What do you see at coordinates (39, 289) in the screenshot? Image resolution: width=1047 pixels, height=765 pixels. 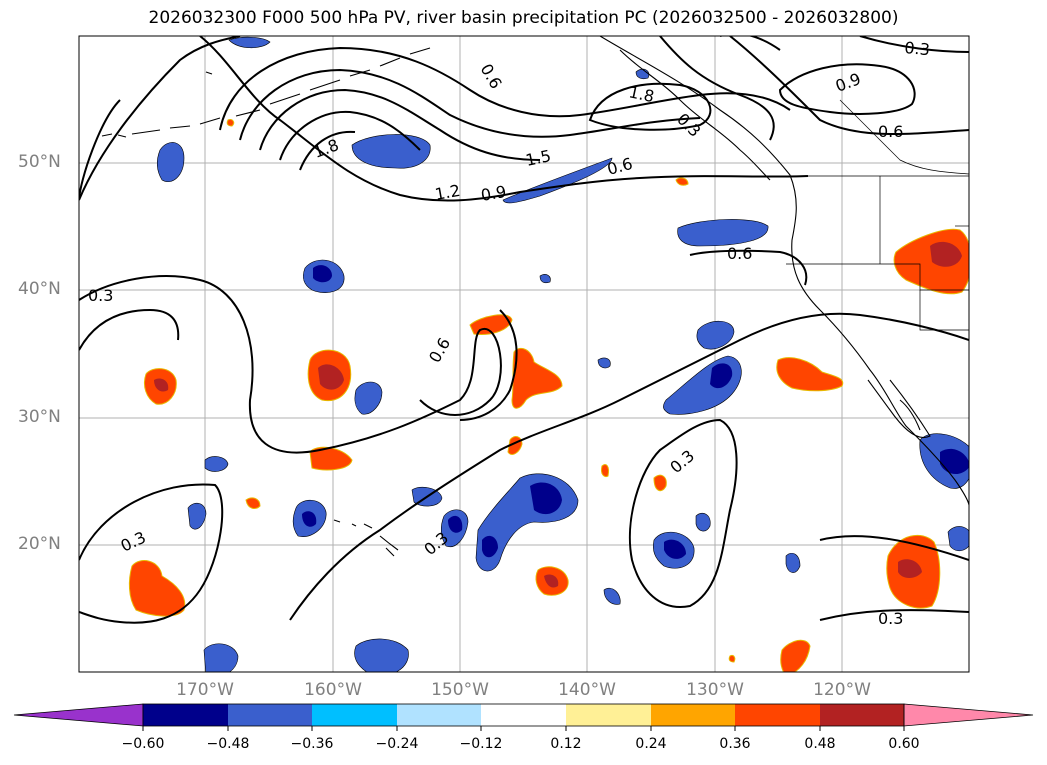 I see `latitude-label: 40°N` at bounding box center [39, 289].